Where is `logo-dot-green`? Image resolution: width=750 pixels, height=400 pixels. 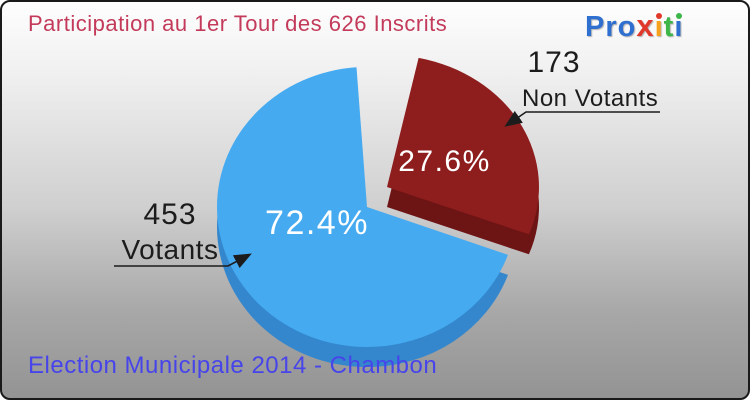
logo-dot-green is located at coordinates (678, 16).